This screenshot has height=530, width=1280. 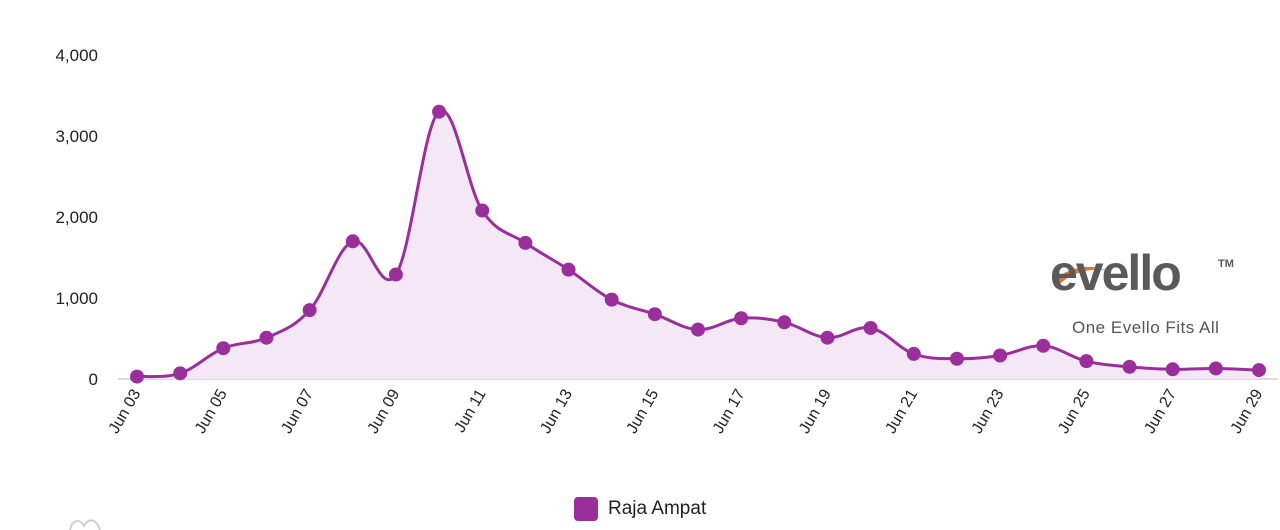 I want to click on legend-label: Raja Ampat, so click(x=657, y=508).